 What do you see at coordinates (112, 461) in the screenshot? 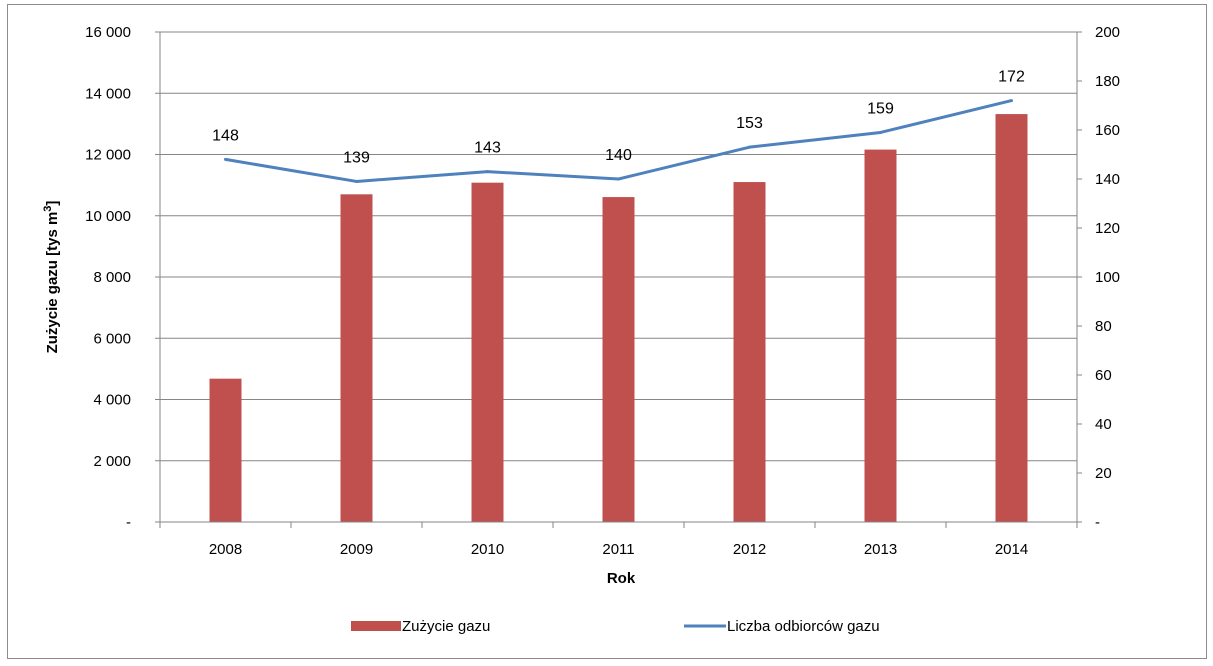
I see `y-tick-label: 2 000` at bounding box center [112, 461].